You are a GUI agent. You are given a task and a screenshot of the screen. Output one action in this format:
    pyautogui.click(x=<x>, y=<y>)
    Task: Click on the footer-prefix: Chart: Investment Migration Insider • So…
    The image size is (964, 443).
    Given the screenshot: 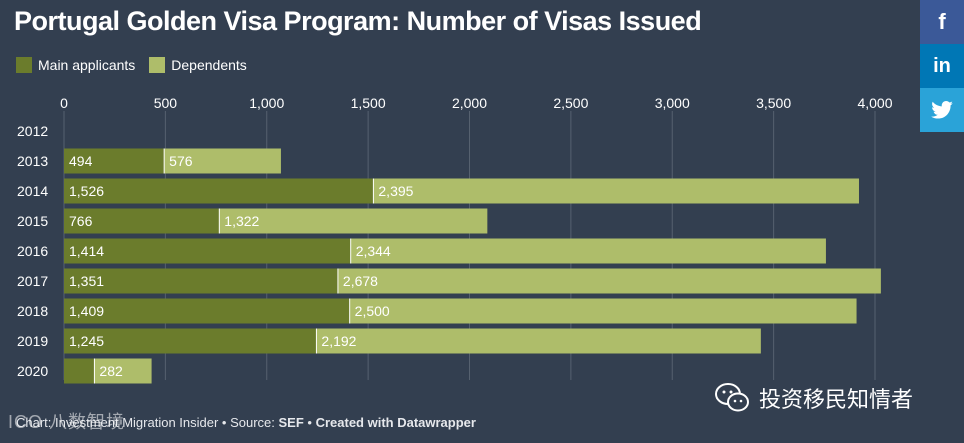 What is the action you would take?
    pyautogui.click(x=147, y=422)
    